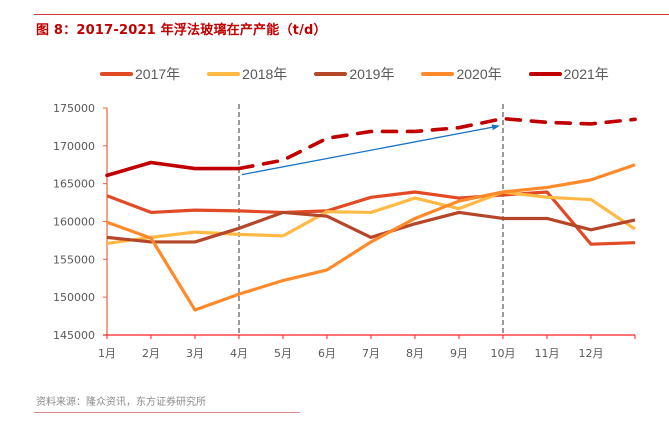  What do you see at coordinates (371, 227) in the screenshot?
I see `series-line-2019` at bounding box center [371, 227].